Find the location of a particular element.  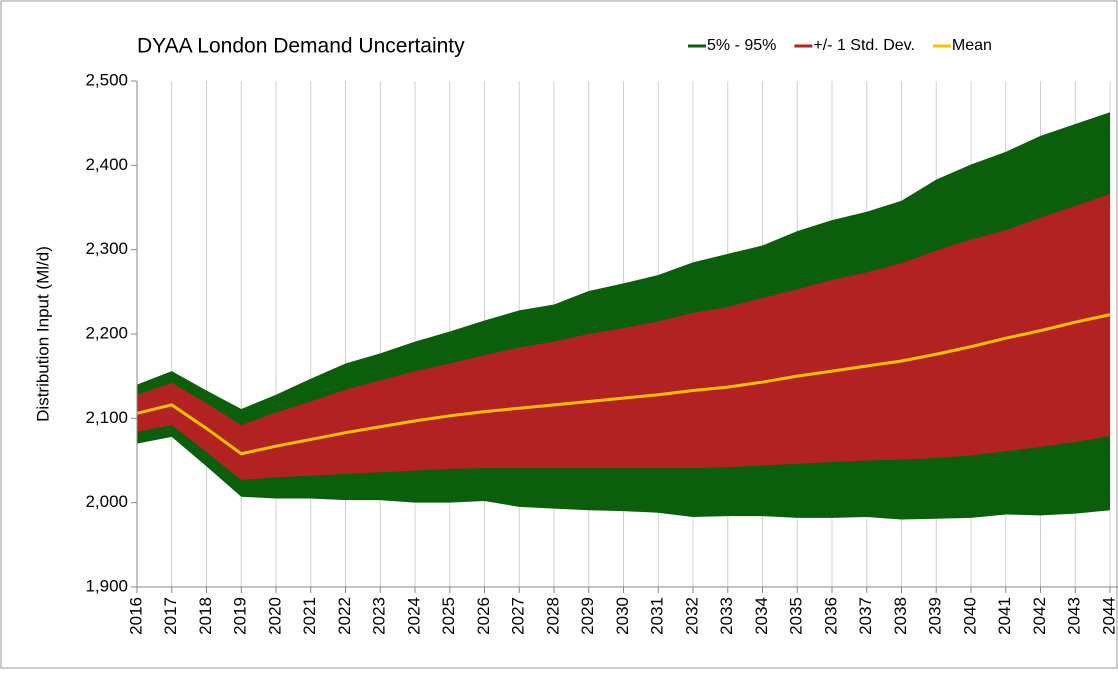

x-tick-label: 2016 is located at coordinates (135, 616).